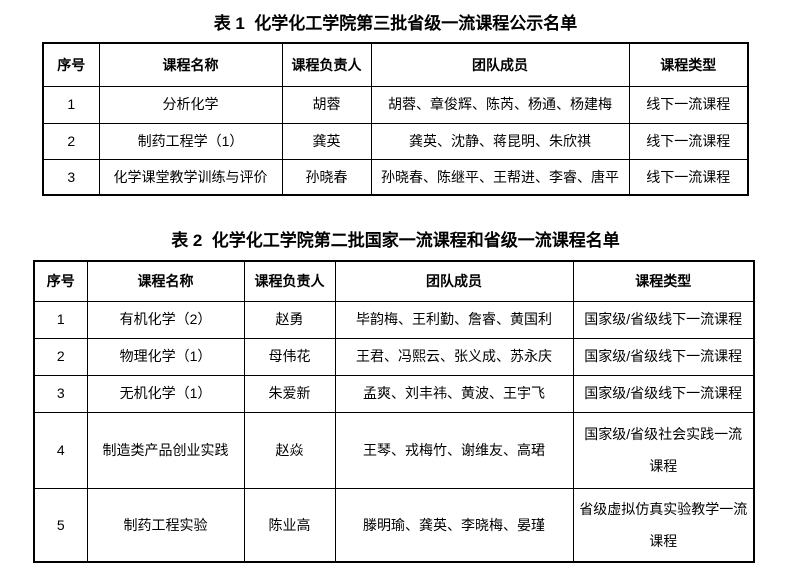  What do you see at coordinates (500, 141) in the screenshot?
I see `cell-team-members: 龚英、沈静、蒋昆明、朱欣祺` at bounding box center [500, 141].